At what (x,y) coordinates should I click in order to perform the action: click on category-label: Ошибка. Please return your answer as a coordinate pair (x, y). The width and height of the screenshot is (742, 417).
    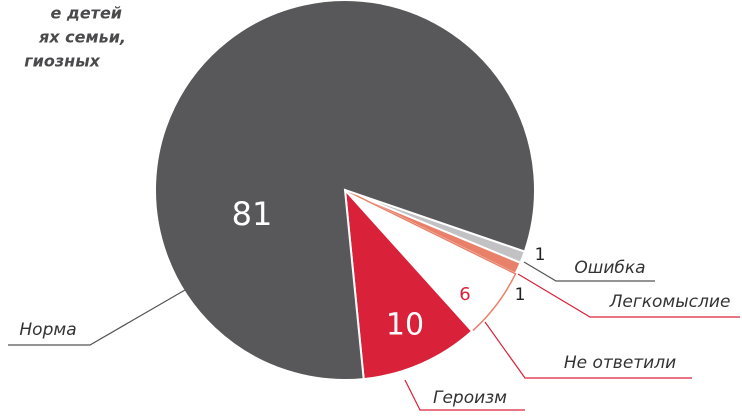
    Looking at the image, I should click on (609, 268).